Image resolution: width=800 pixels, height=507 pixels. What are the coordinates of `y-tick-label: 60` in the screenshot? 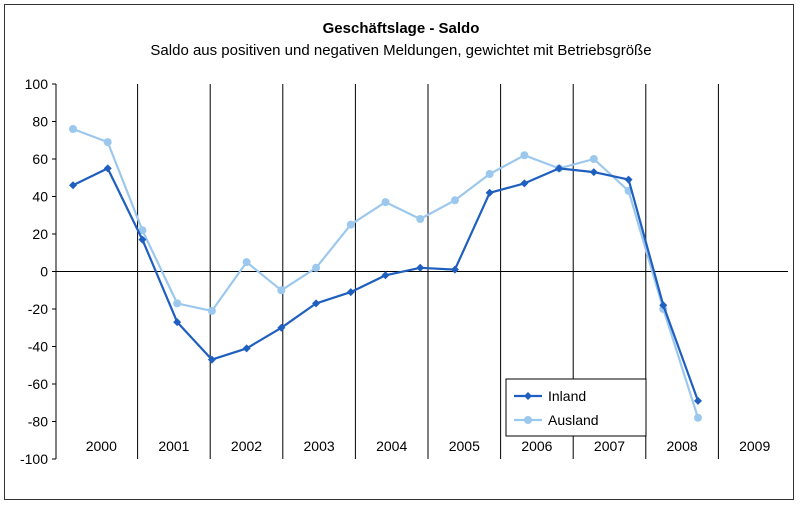 It's located at (40, 159).